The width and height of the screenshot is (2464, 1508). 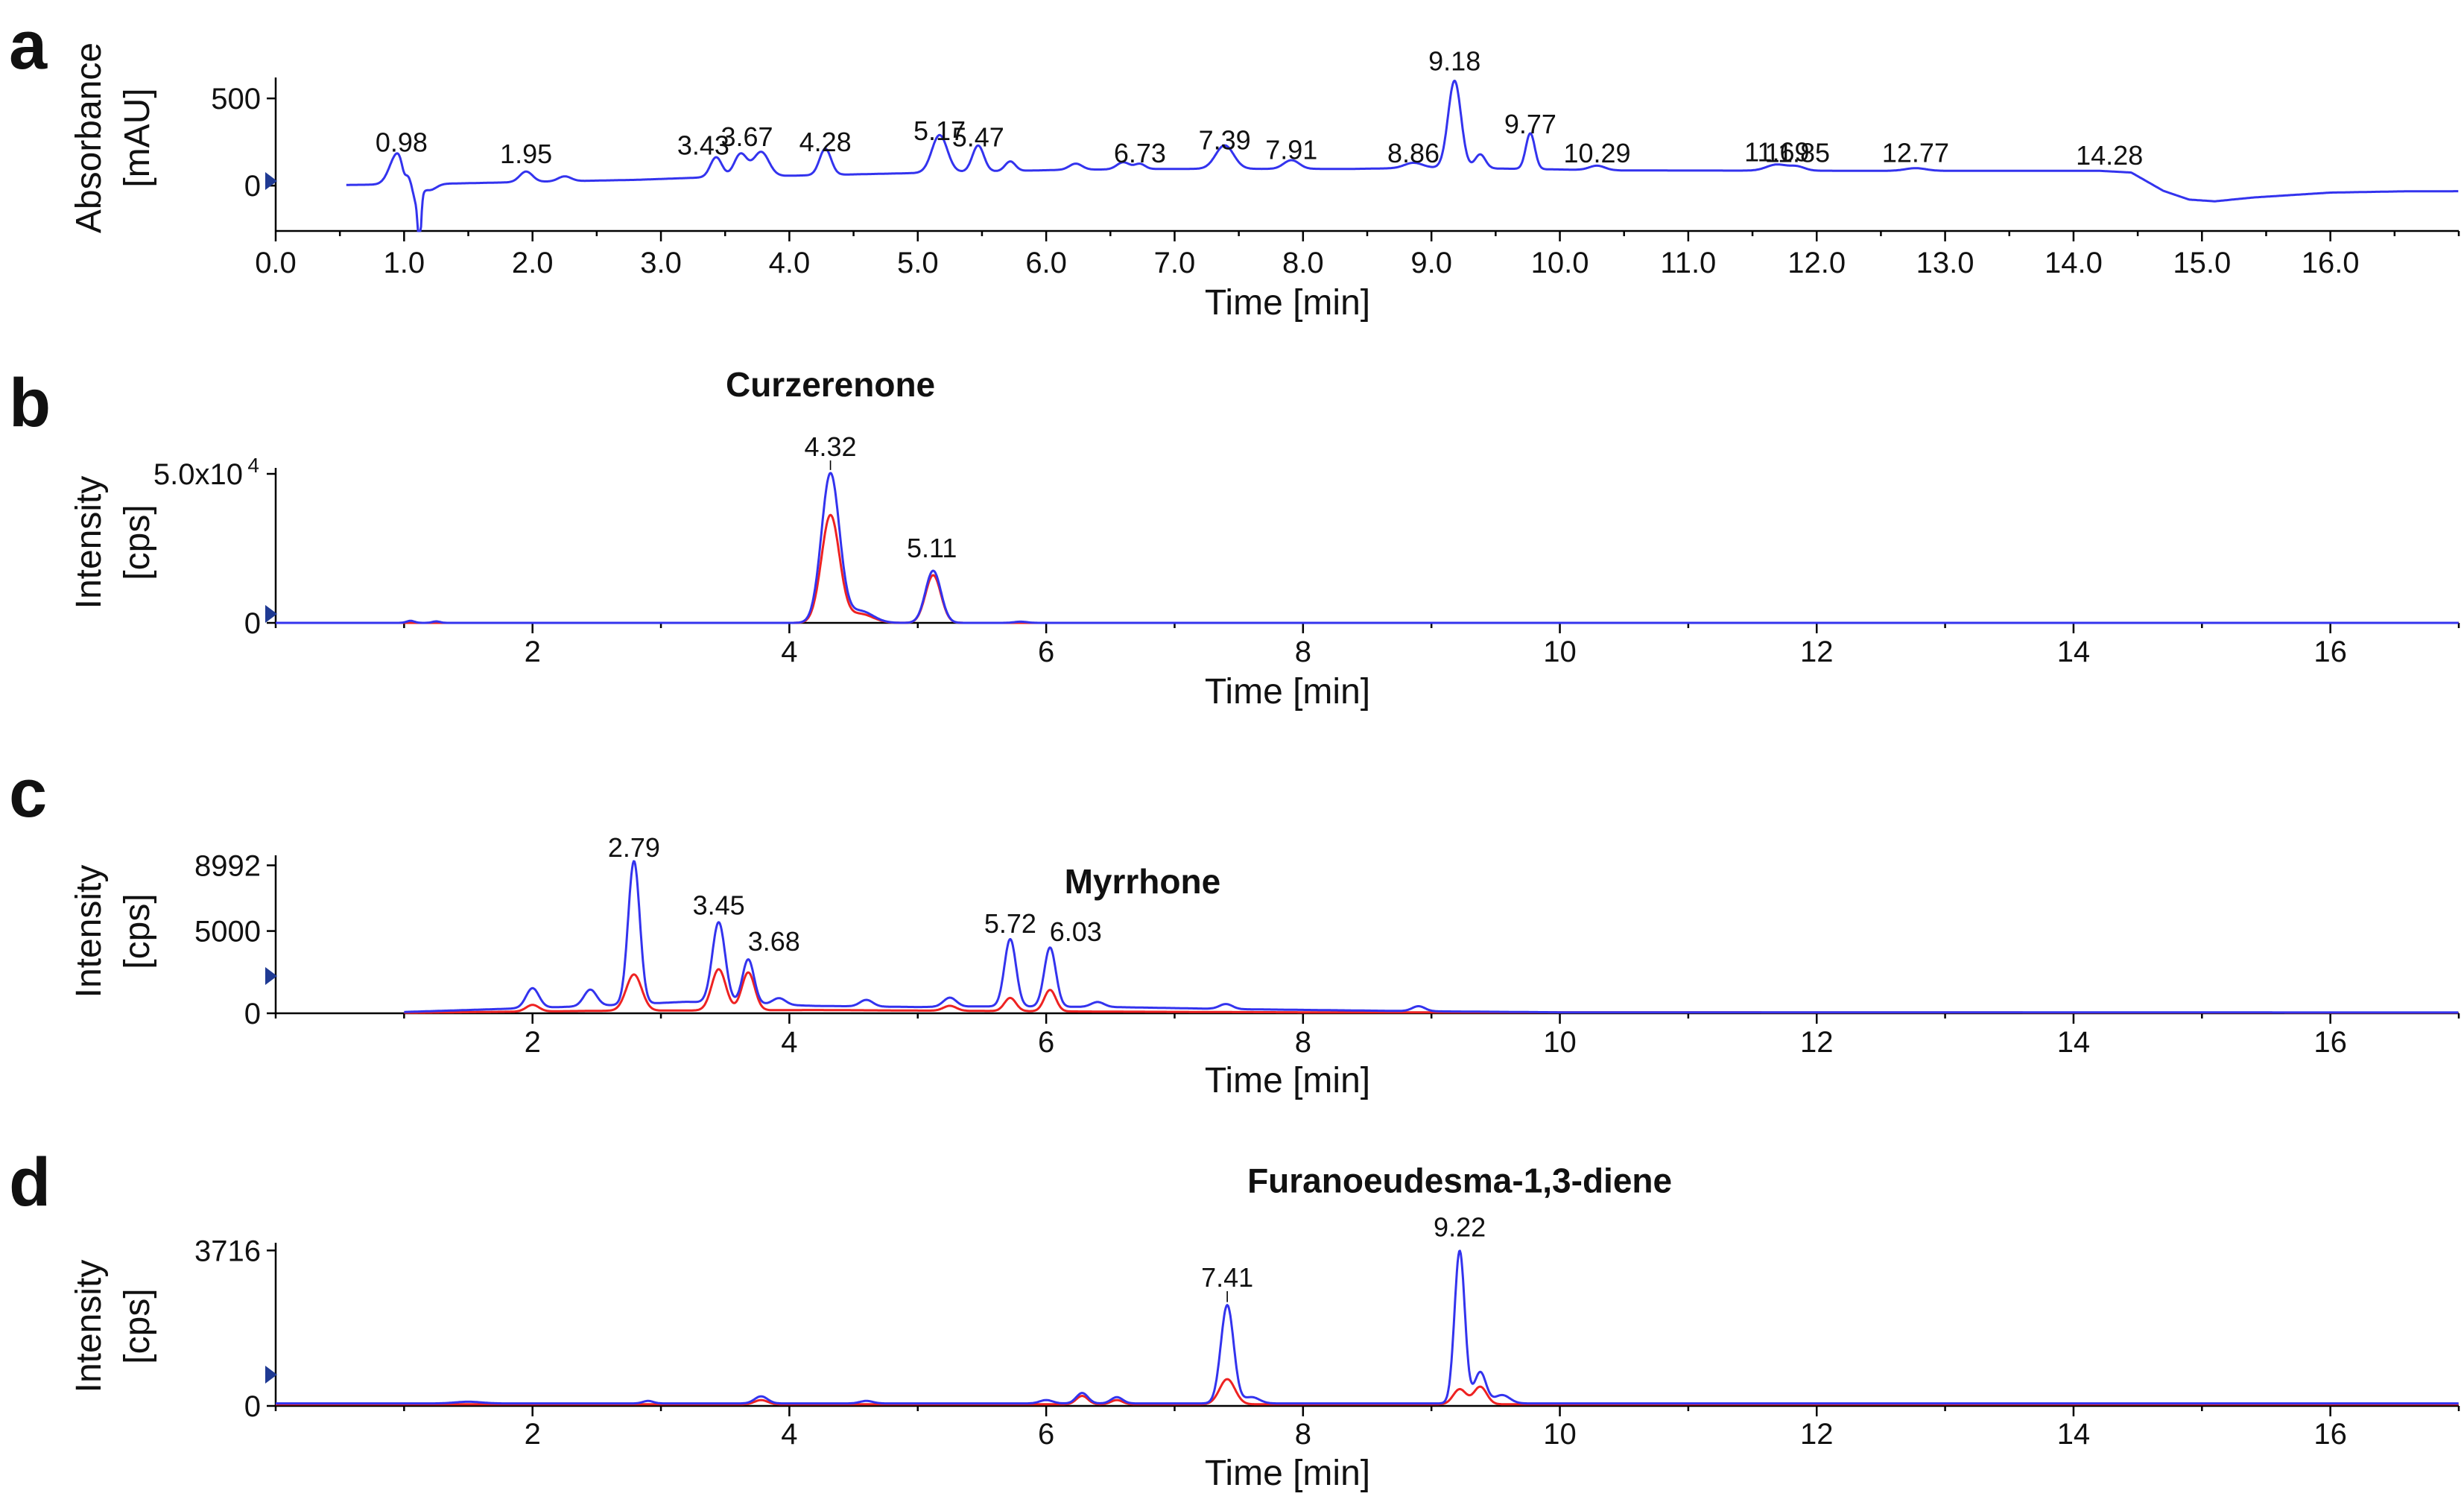 I want to click on peak-label: 11.69, so click(x=1776, y=152).